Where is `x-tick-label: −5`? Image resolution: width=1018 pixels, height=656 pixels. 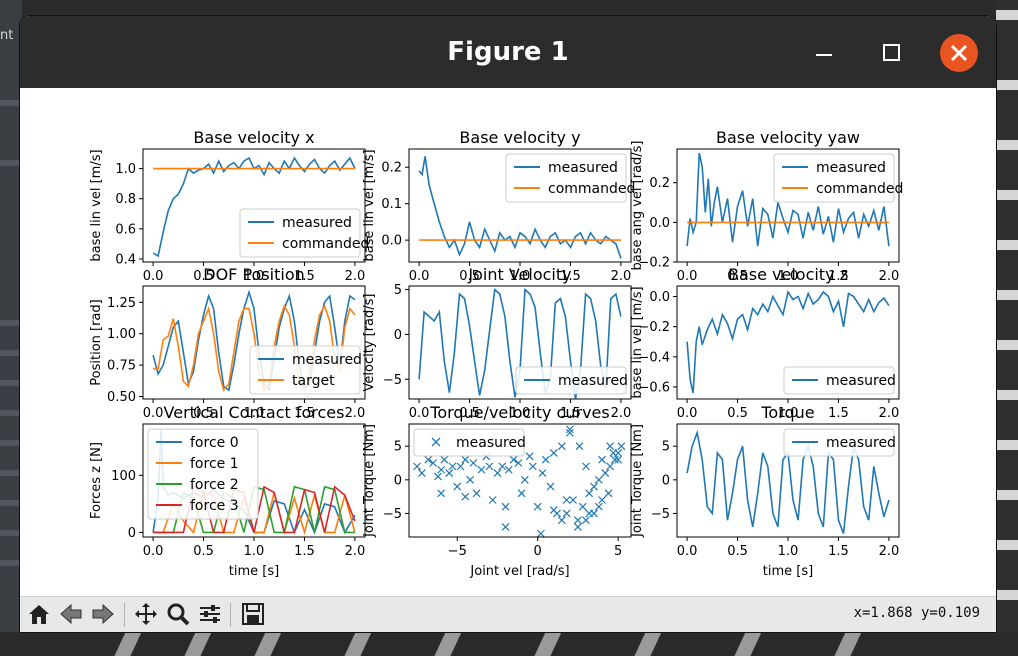
x-tick-label: −5 is located at coordinates (457, 551).